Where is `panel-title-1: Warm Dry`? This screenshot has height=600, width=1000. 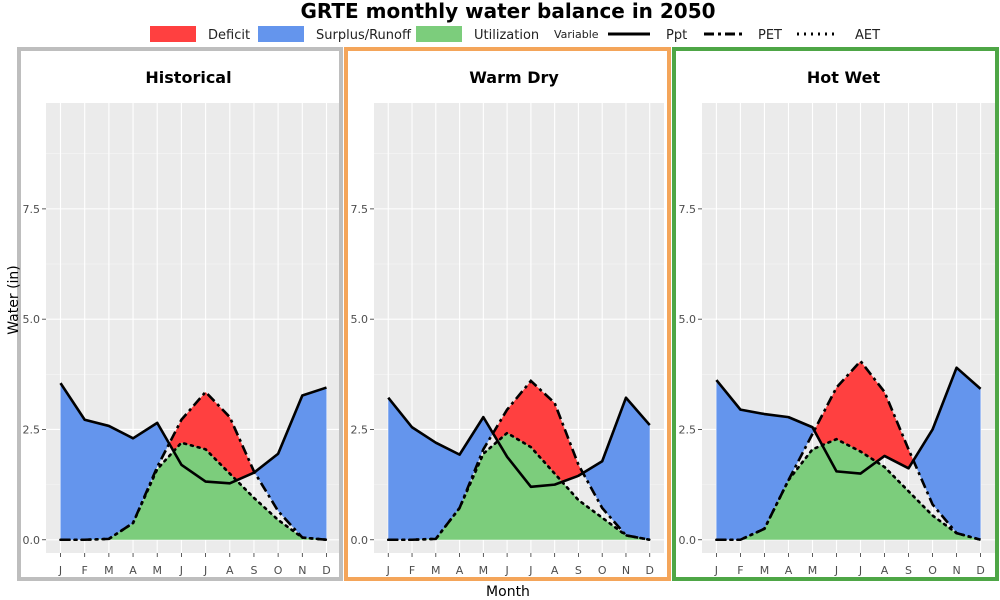 panel-title-1: Warm Dry is located at coordinates (514, 77).